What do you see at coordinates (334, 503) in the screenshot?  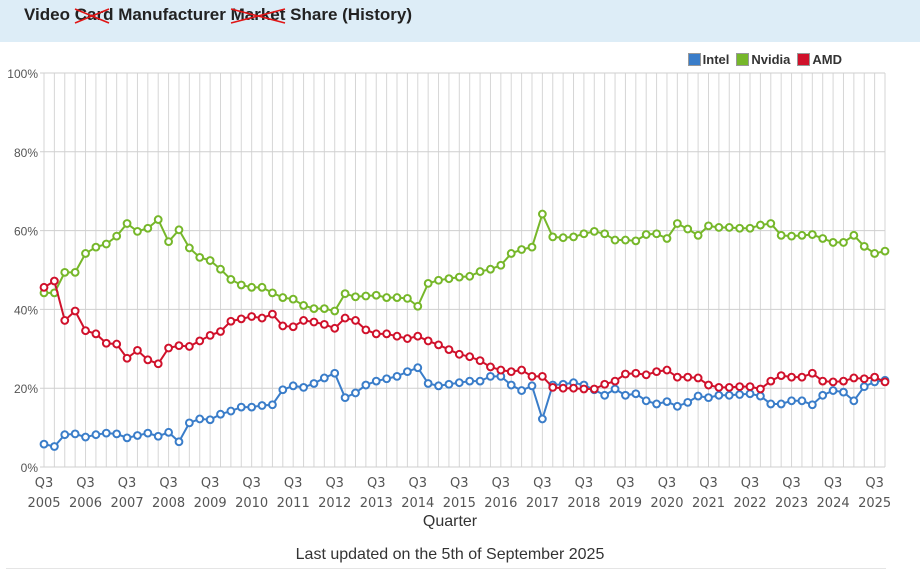 I see `x-tick-label-year: 2012` at bounding box center [334, 503].